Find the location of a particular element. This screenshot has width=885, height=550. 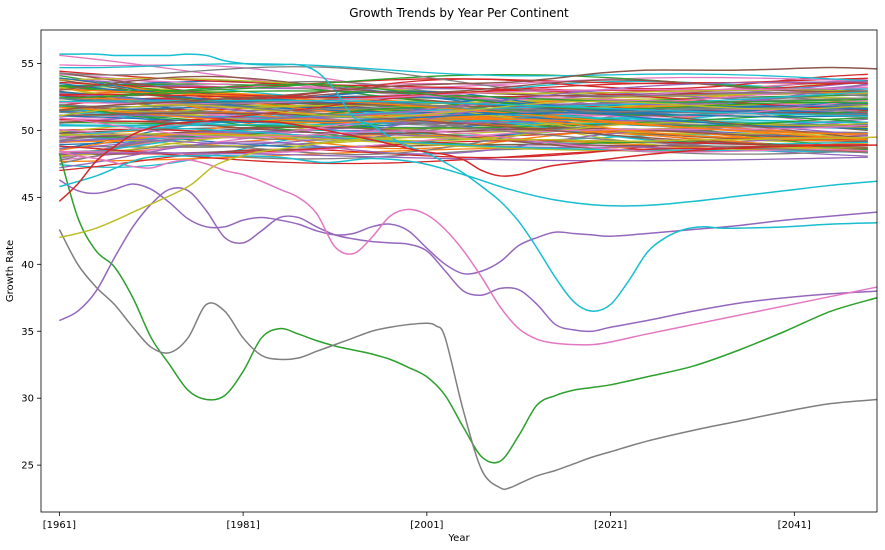

x-tick-label: [2041] is located at coordinates (794, 525).